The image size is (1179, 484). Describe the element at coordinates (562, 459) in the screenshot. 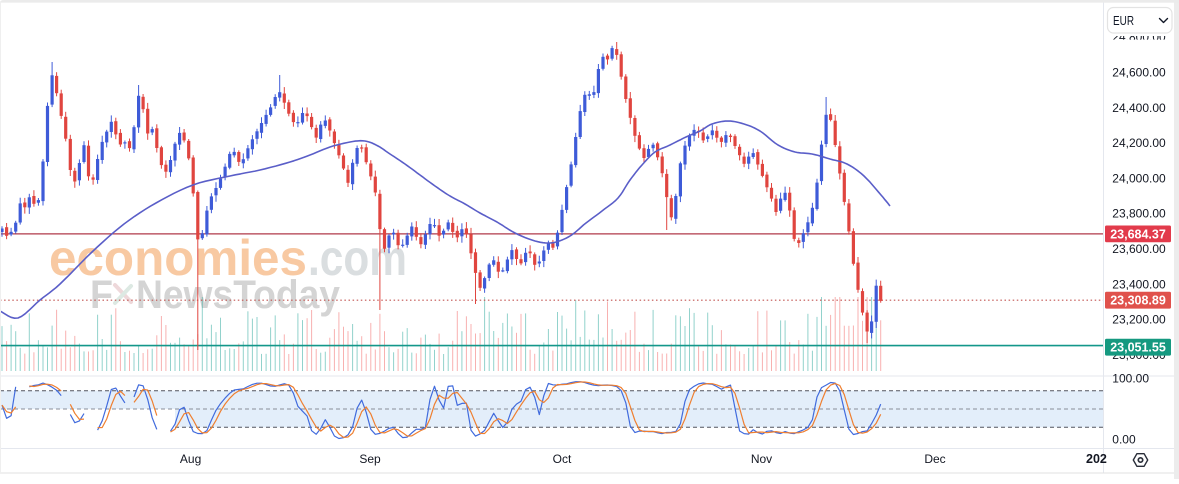

I see `svg-text: Oct` at that location.